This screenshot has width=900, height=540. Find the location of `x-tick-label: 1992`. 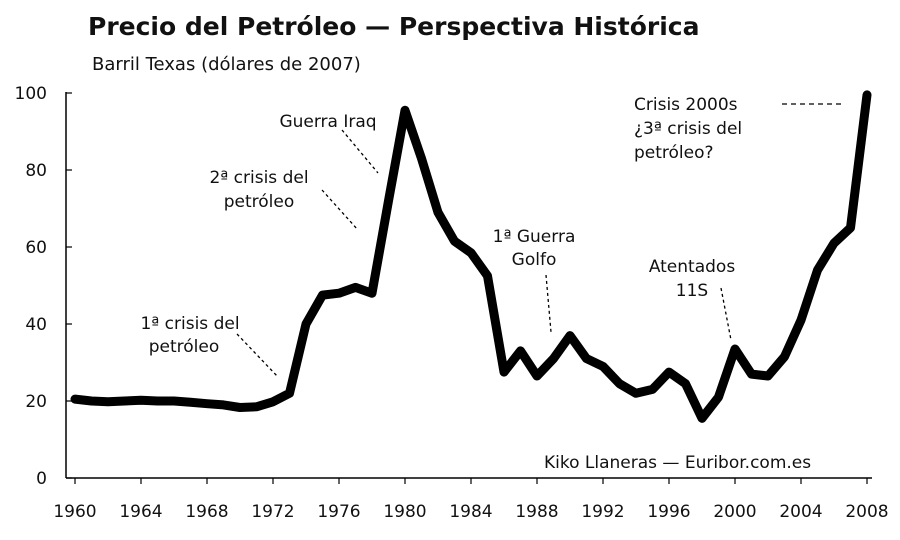

x-tick-label: 1992 is located at coordinates (602, 512).